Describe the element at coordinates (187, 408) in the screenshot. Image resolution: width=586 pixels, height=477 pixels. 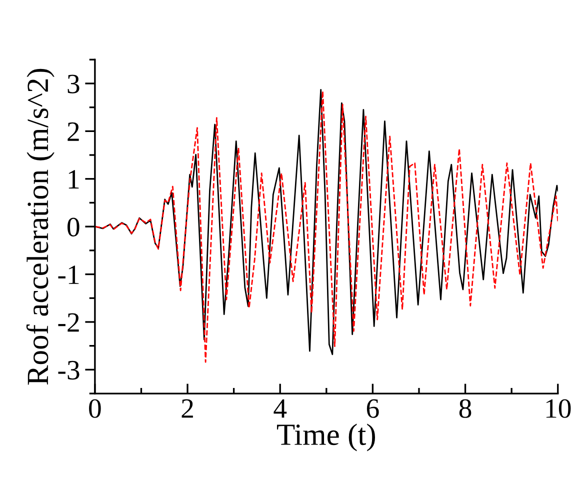
I see `x-tick-label: 2` at that location.